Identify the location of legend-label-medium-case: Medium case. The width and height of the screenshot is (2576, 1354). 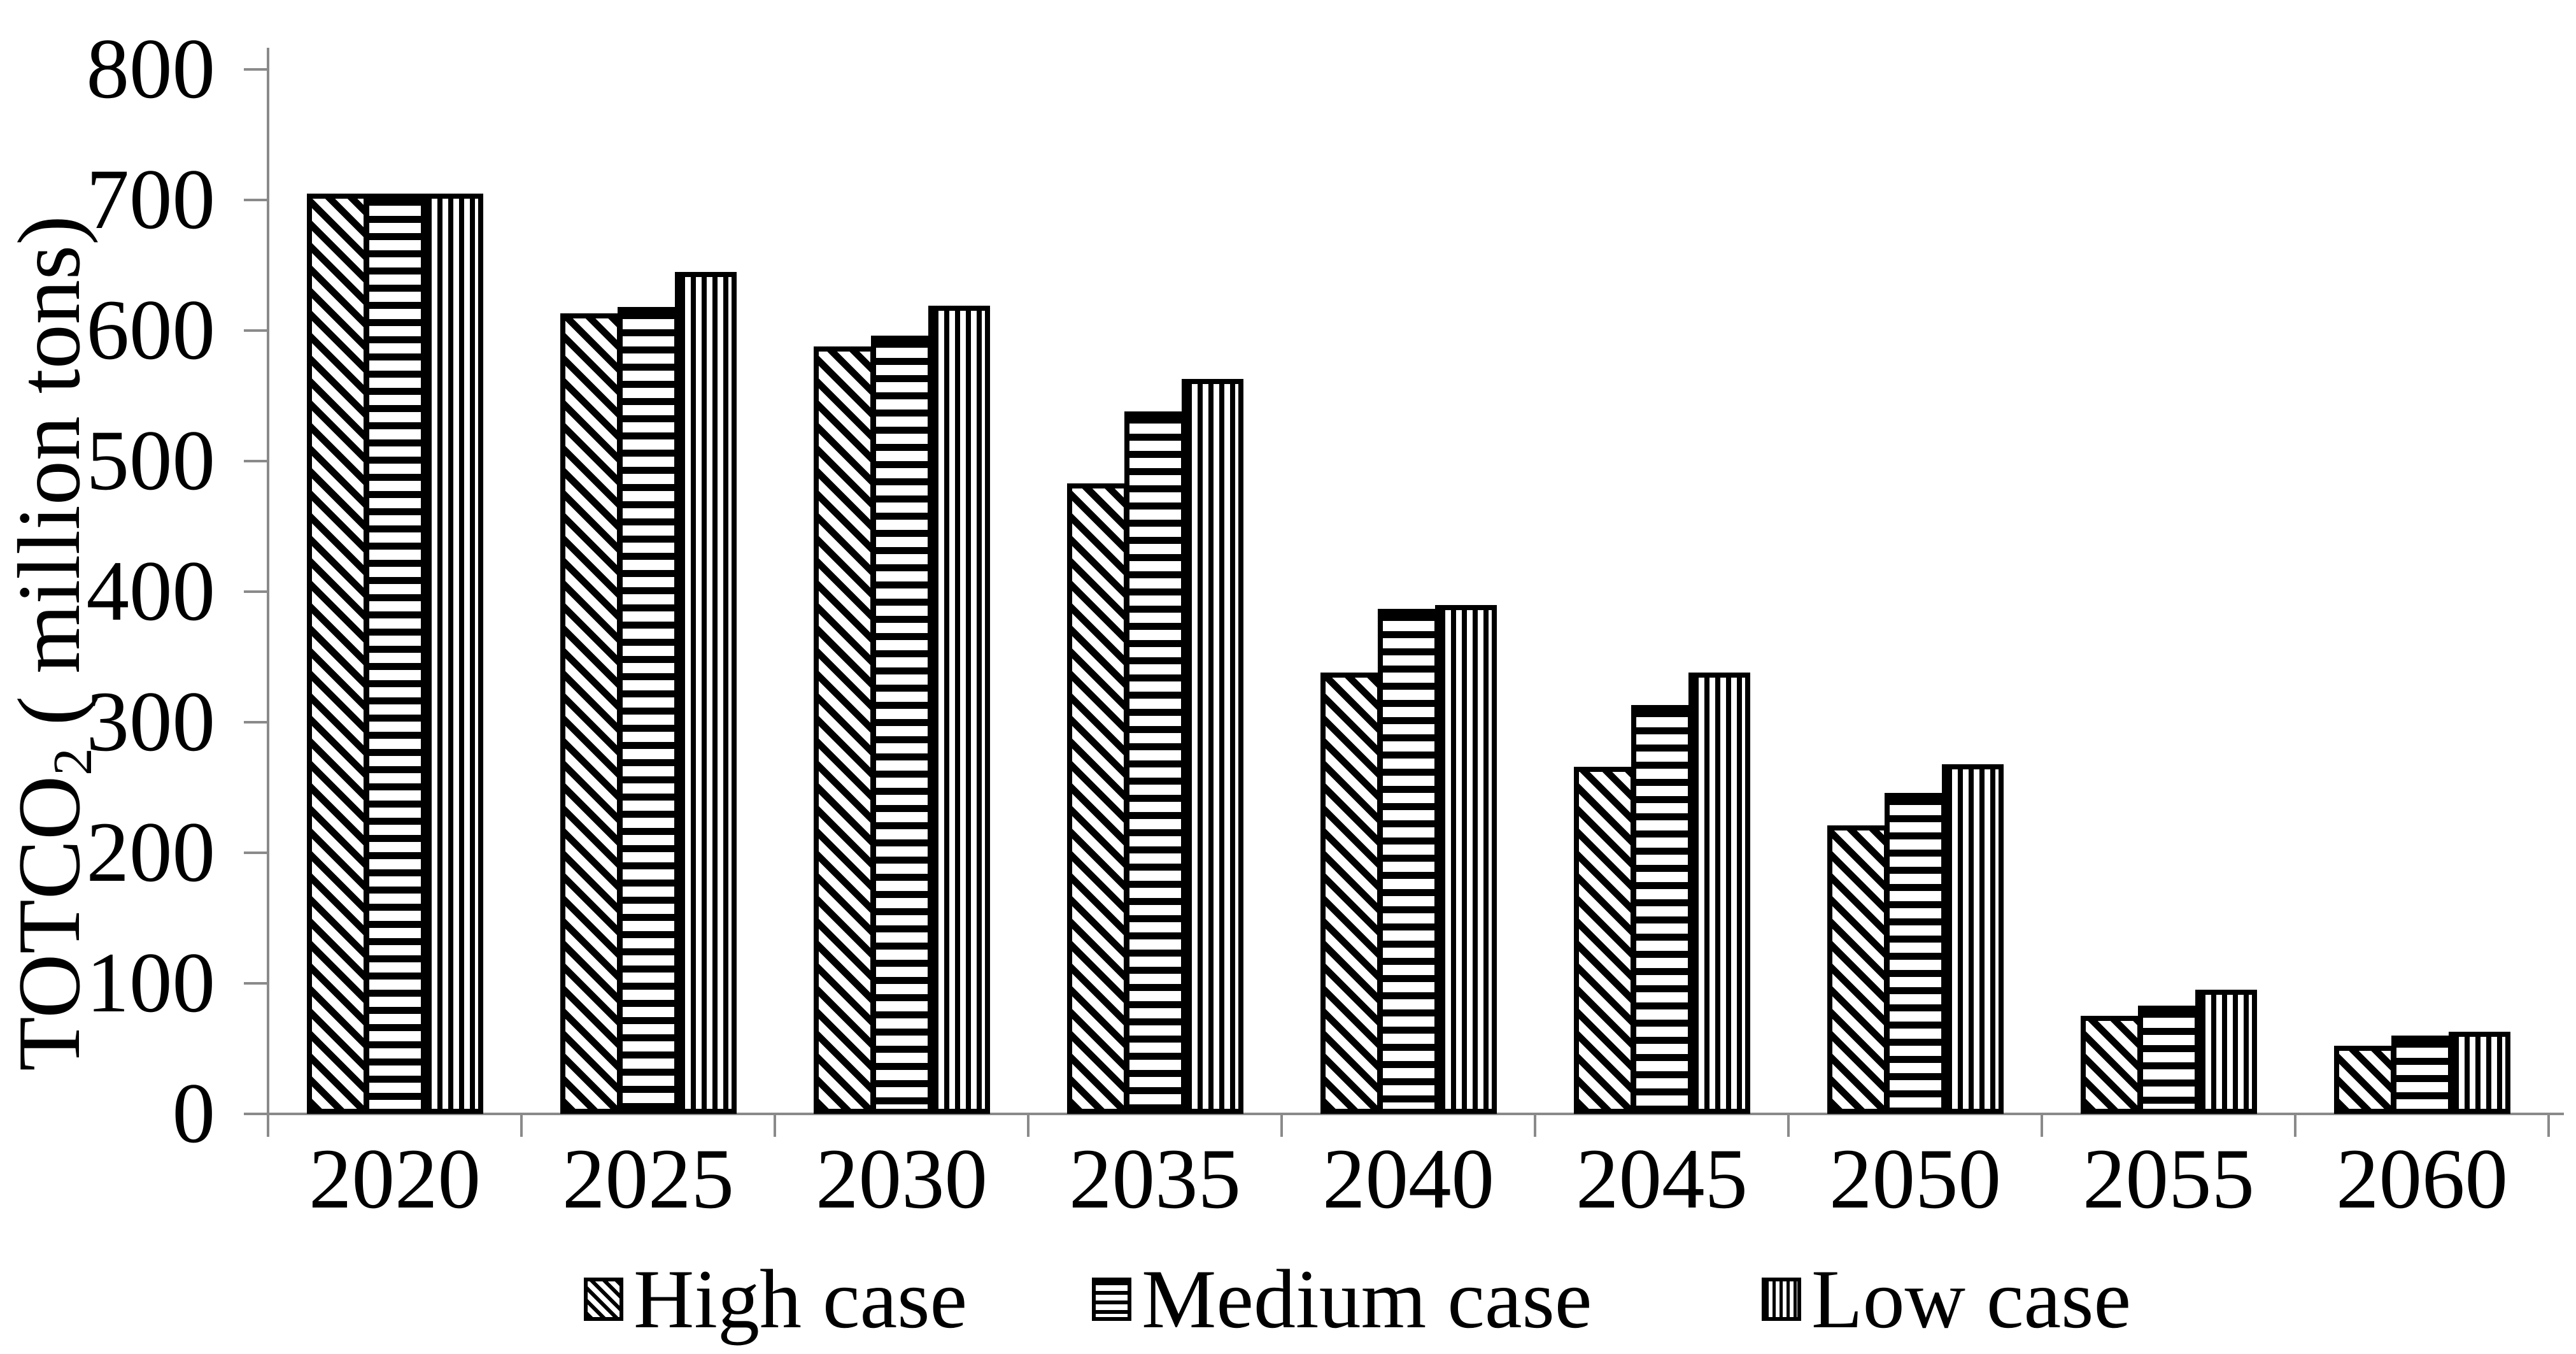
(1367, 1299).